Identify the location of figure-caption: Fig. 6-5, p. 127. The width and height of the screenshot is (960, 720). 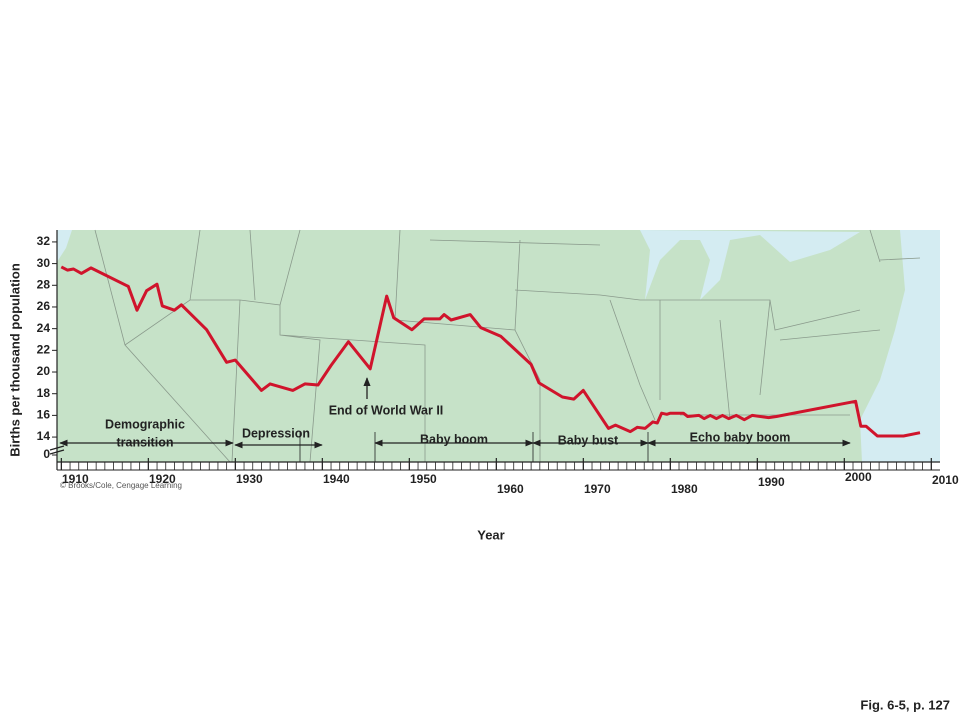
(905, 704).